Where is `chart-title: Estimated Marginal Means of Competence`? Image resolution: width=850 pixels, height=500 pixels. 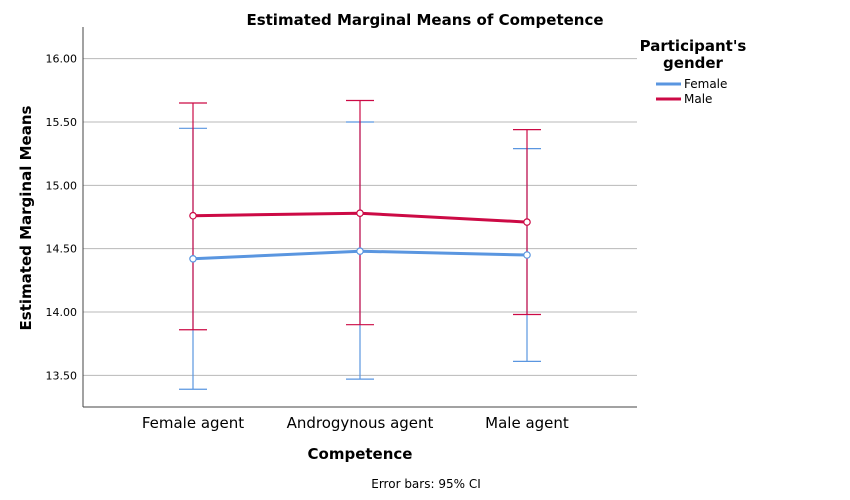 chart-title: Estimated Marginal Means of Competence is located at coordinates (424, 20).